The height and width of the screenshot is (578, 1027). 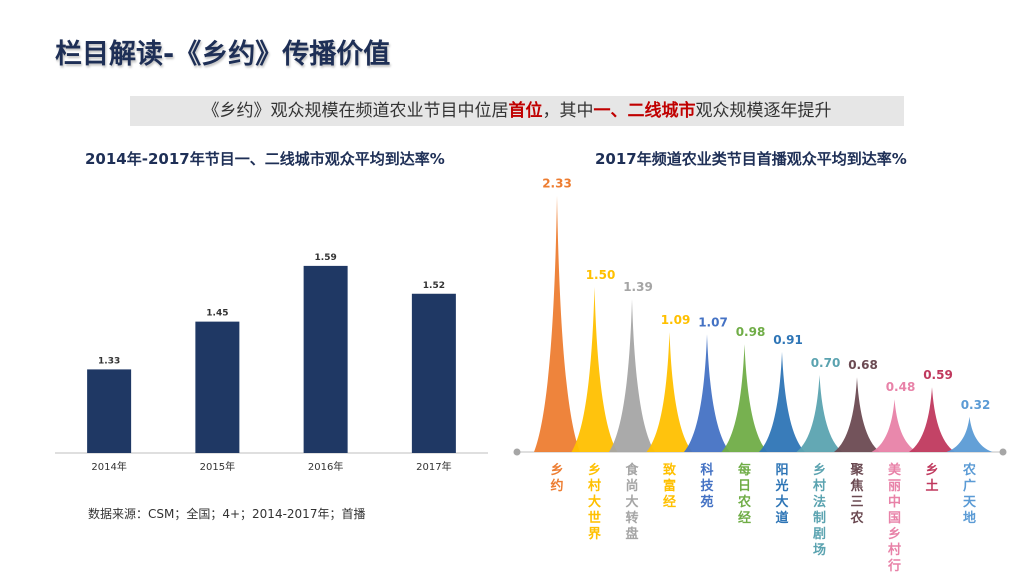 I want to click on program-name-char: 场, so click(x=819, y=550).